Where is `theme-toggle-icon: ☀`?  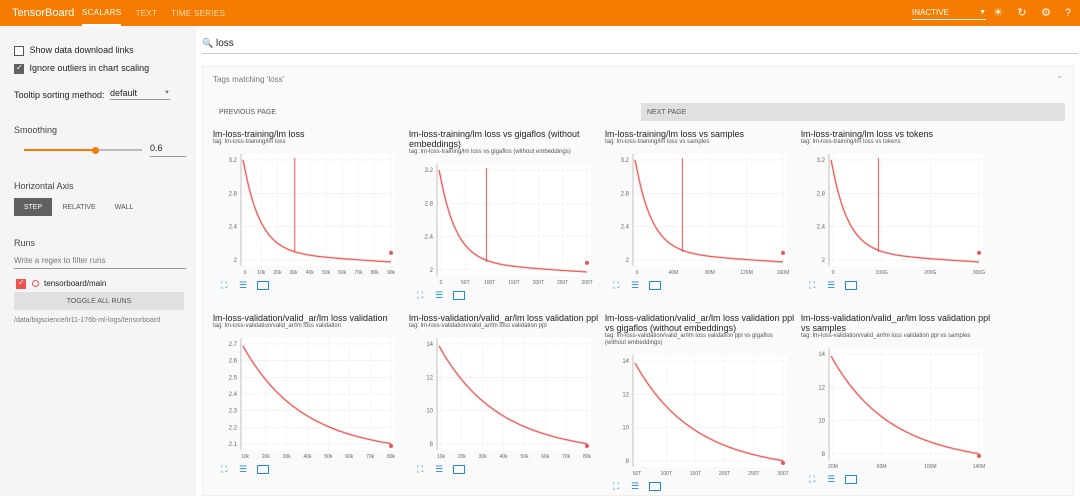
theme-toggle-icon: ☀ is located at coordinates (998, 13).